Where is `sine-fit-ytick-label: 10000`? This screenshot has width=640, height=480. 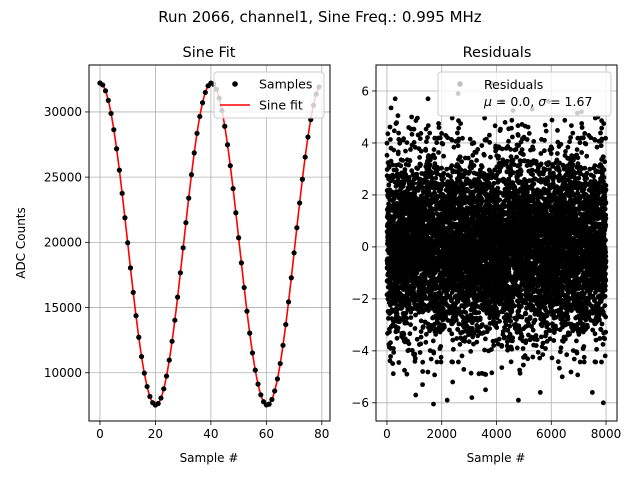
sine-fit-ytick-label: 10000 is located at coordinates (63, 373).